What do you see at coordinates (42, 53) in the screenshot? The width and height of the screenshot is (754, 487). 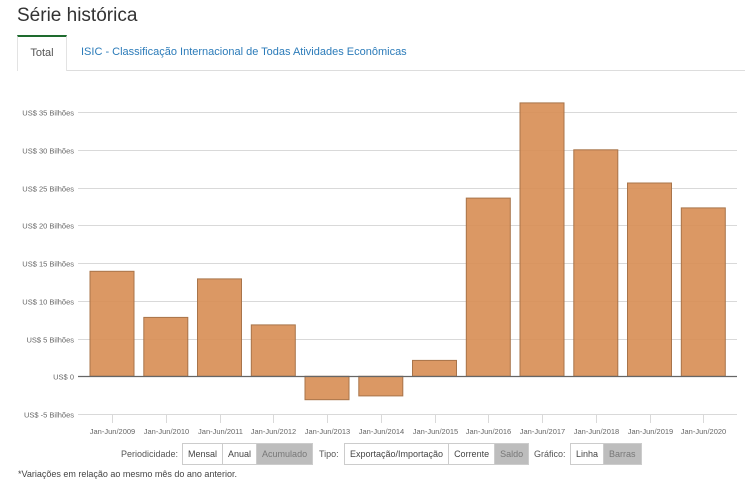 I see `tab-total: Total` at bounding box center [42, 53].